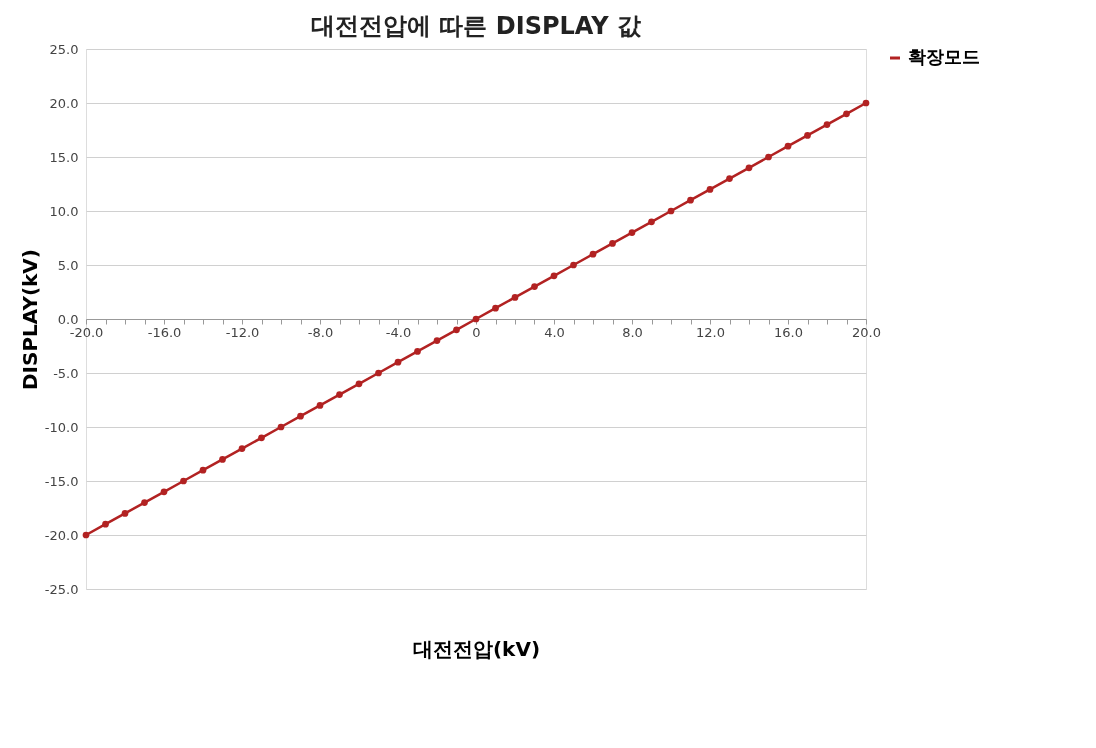  What do you see at coordinates (64, 103) in the screenshot?
I see `y-tick-label: 20.0` at bounding box center [64, 103].